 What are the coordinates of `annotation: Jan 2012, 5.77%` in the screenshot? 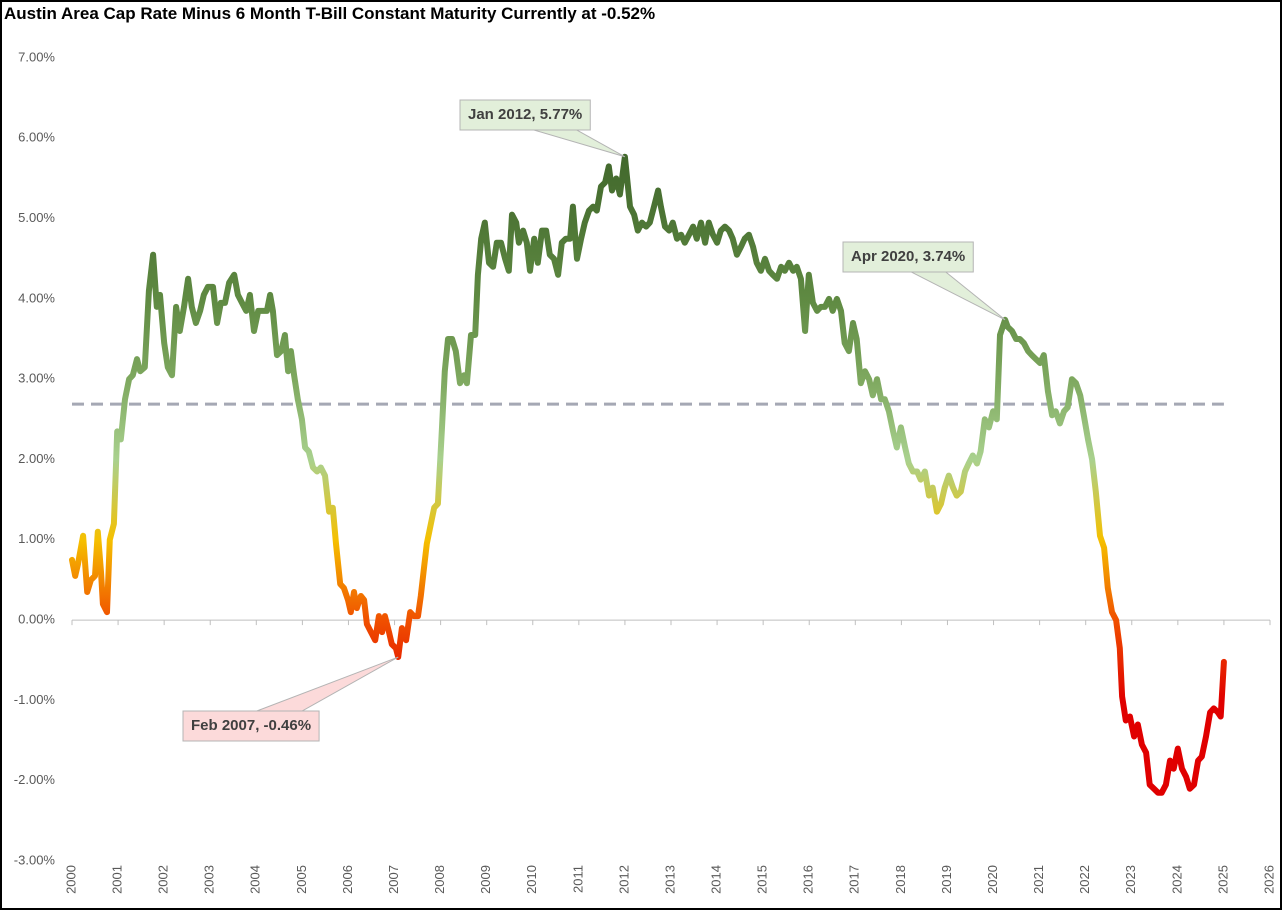 It's located at (542, 128).